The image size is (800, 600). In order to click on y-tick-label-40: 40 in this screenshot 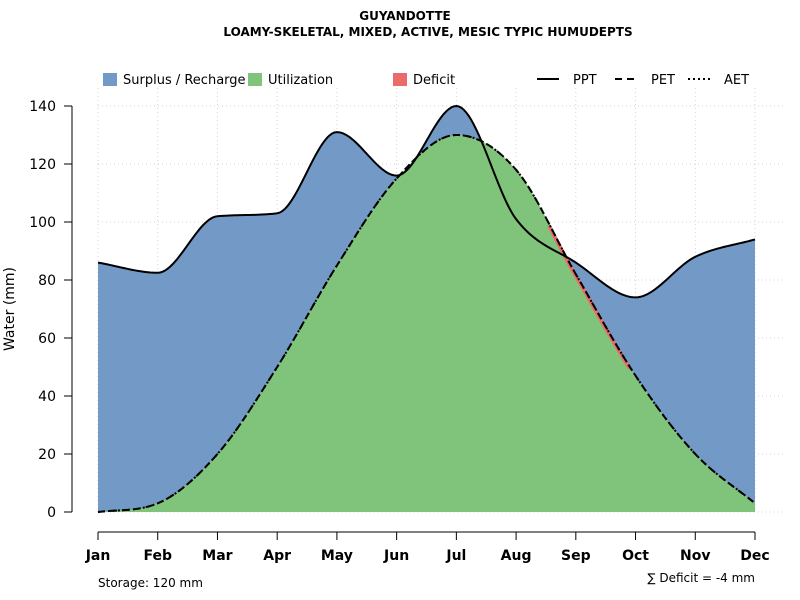, I will do `click(47, 397)`.